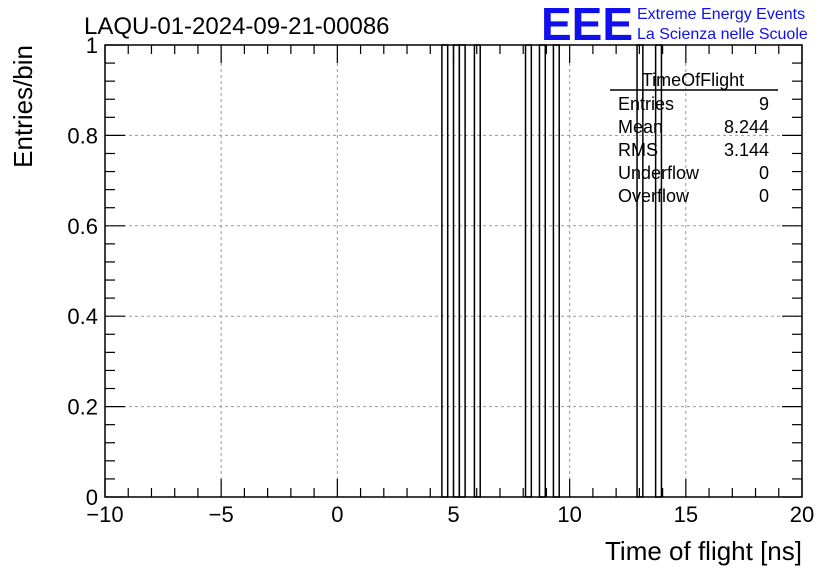 This screenshot has width=836, height=577. What do you see at coordinates (337, 514) in the screenshot?
I see `x-tick-label: 0` at bounding box center [337, 514].